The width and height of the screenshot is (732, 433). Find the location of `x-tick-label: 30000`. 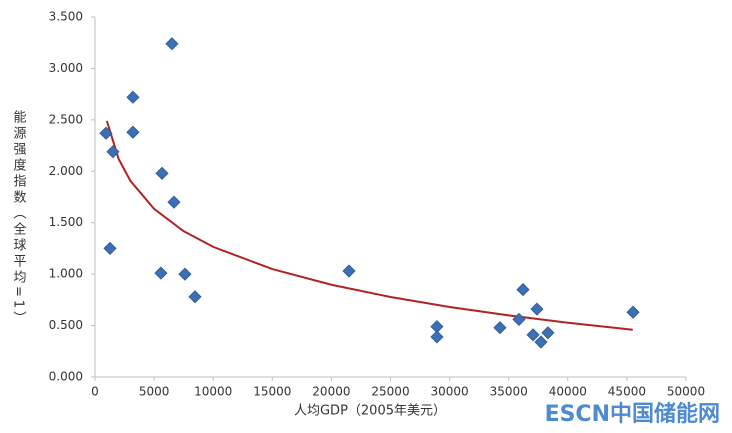

x-tick-label: 30000 is located at coordinates (450, 392).